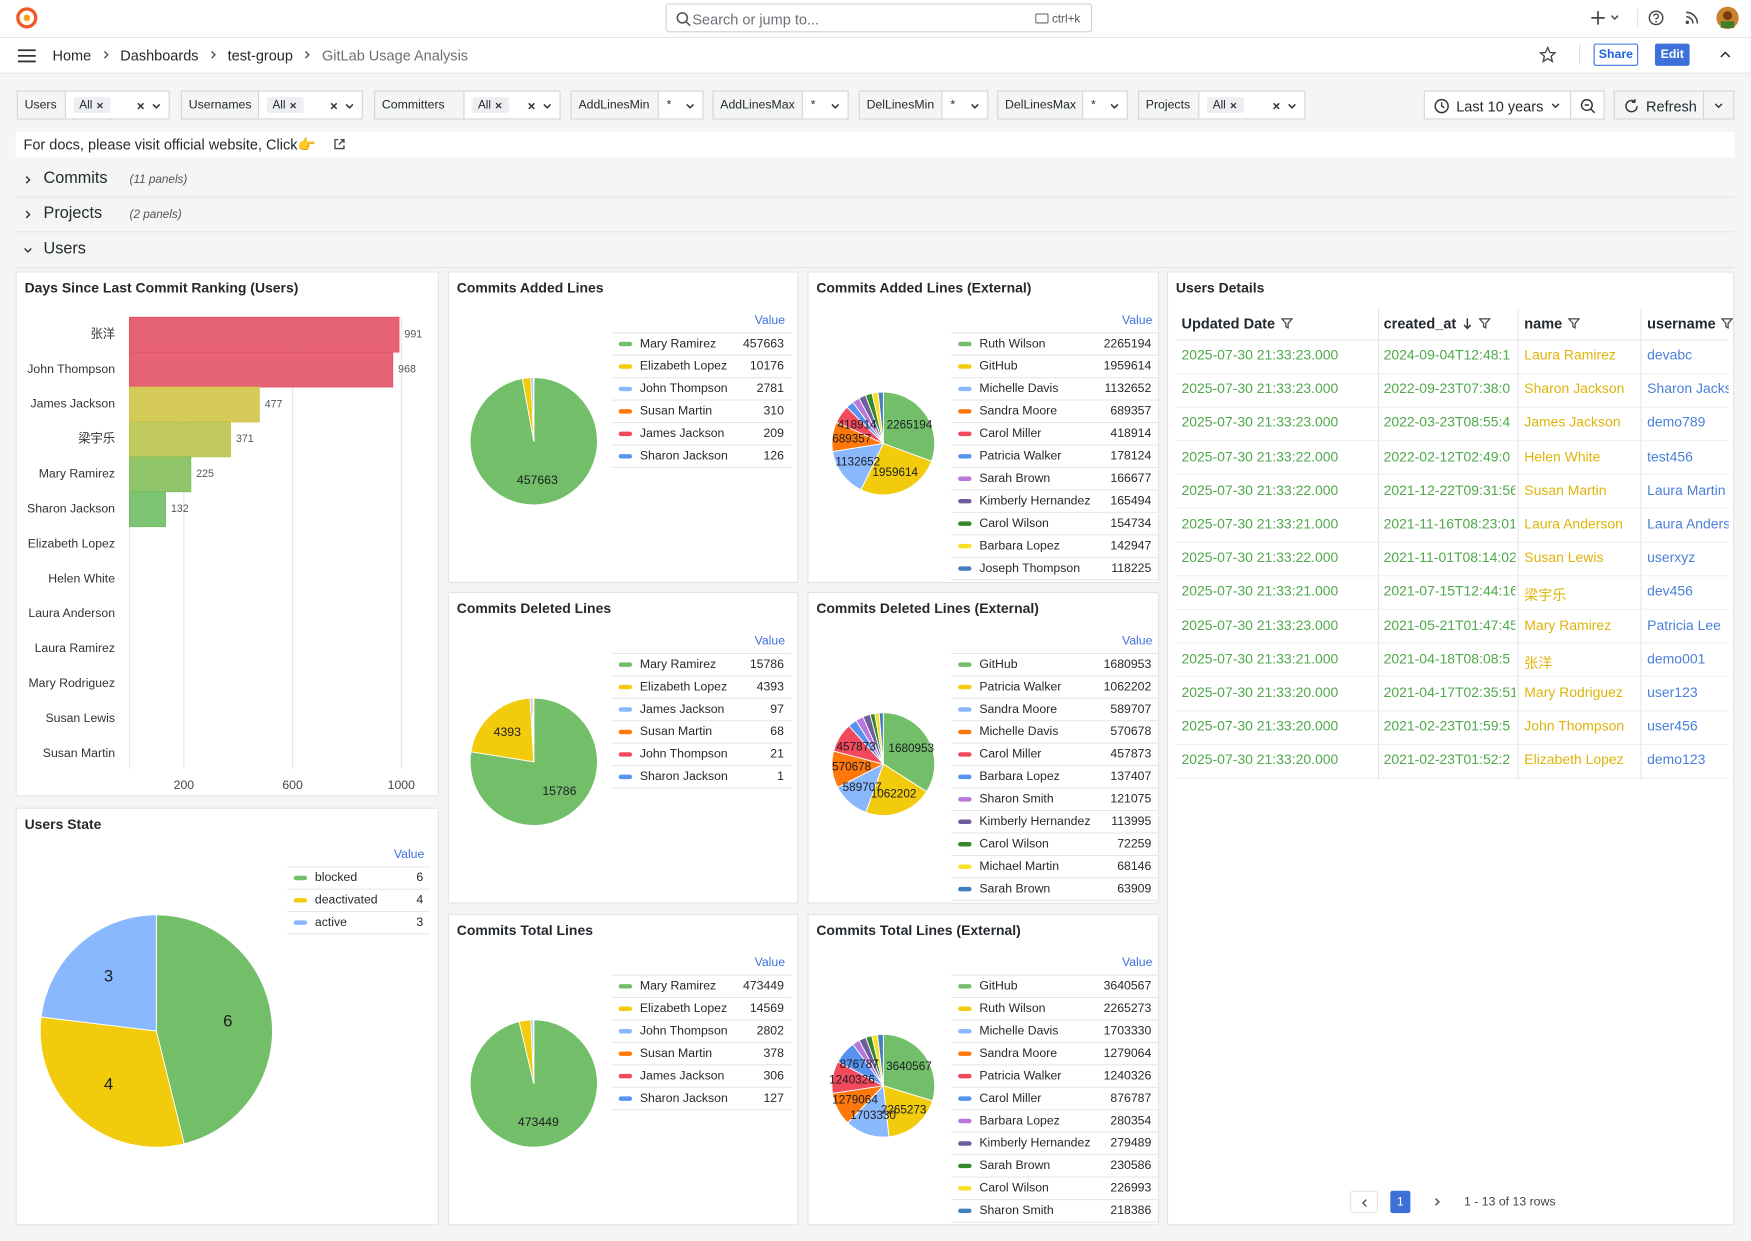 Image resolution: width=1751 pixels, height=1241 pixels. What do you see at coordinates (81, 578) in the screenshot?
I see `y-tick-label: Helen White` at bounding box center [81, 578].